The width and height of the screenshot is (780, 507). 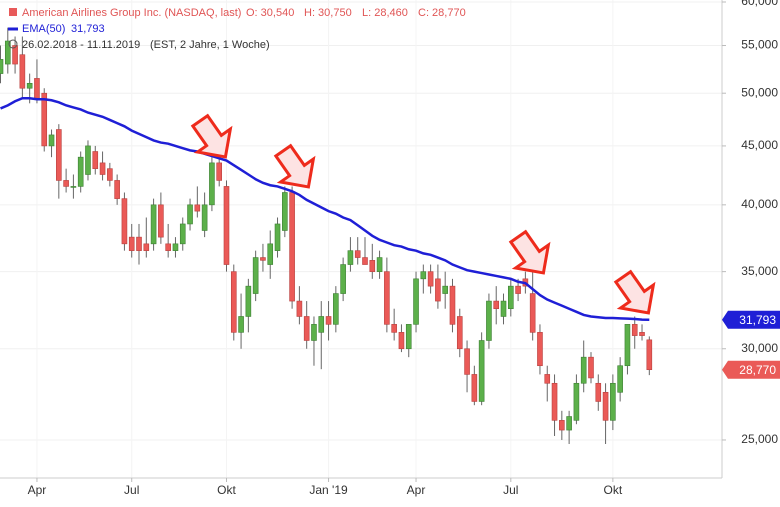 What do you see at coordinates (759, 145) in the screenshot?
I see `y-tick-label: 45,000` at bounding box center [759, 145].